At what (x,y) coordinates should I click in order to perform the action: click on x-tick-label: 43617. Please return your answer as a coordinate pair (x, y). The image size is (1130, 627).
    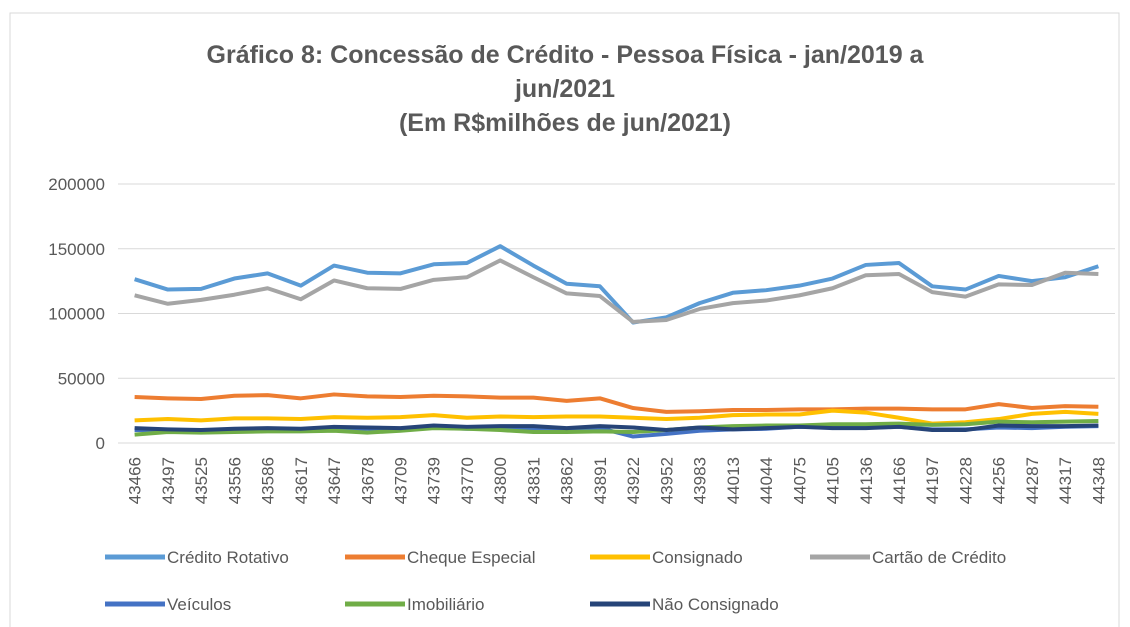
    Looking at the image, I should click on (301, 480).